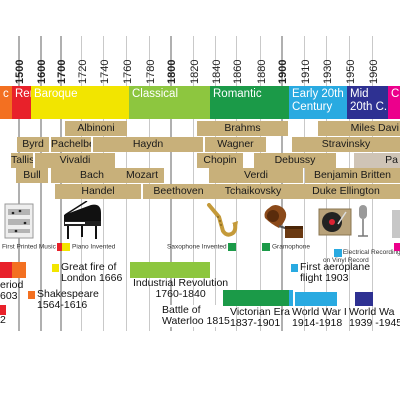 This screenshot has height=400, width=400. Describe the element at coordinates (6, 270) in the screenshot. I see `history-bar-red` at that location.